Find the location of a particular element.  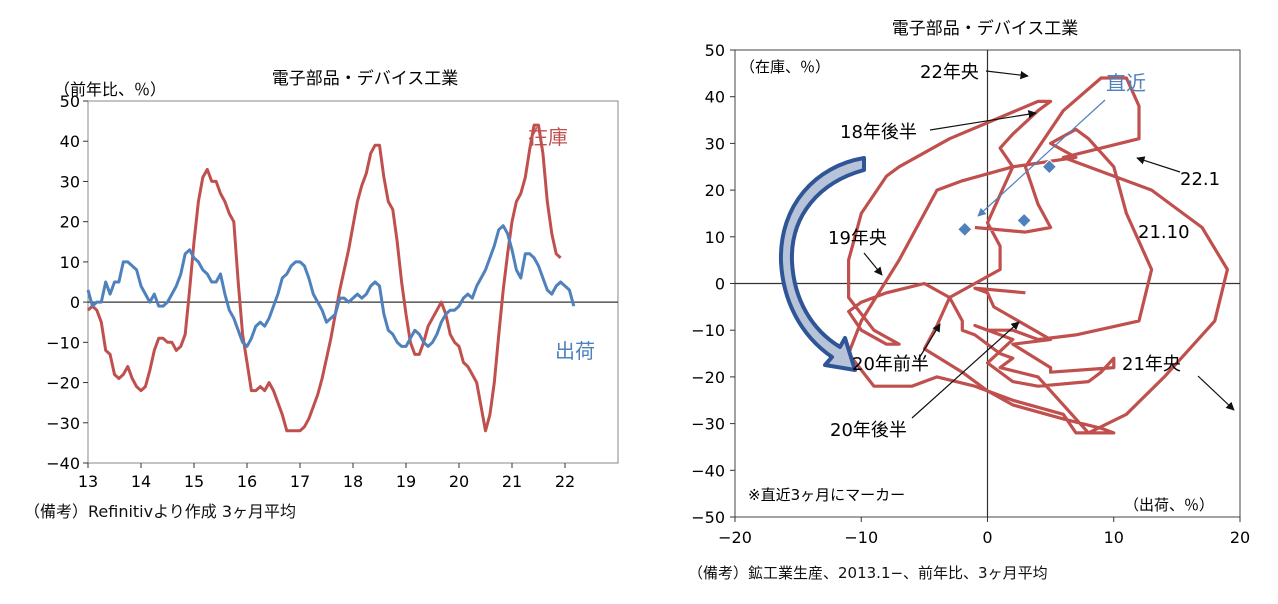

chart2-ytick-label: 40 is located at coordinates (715, 97).